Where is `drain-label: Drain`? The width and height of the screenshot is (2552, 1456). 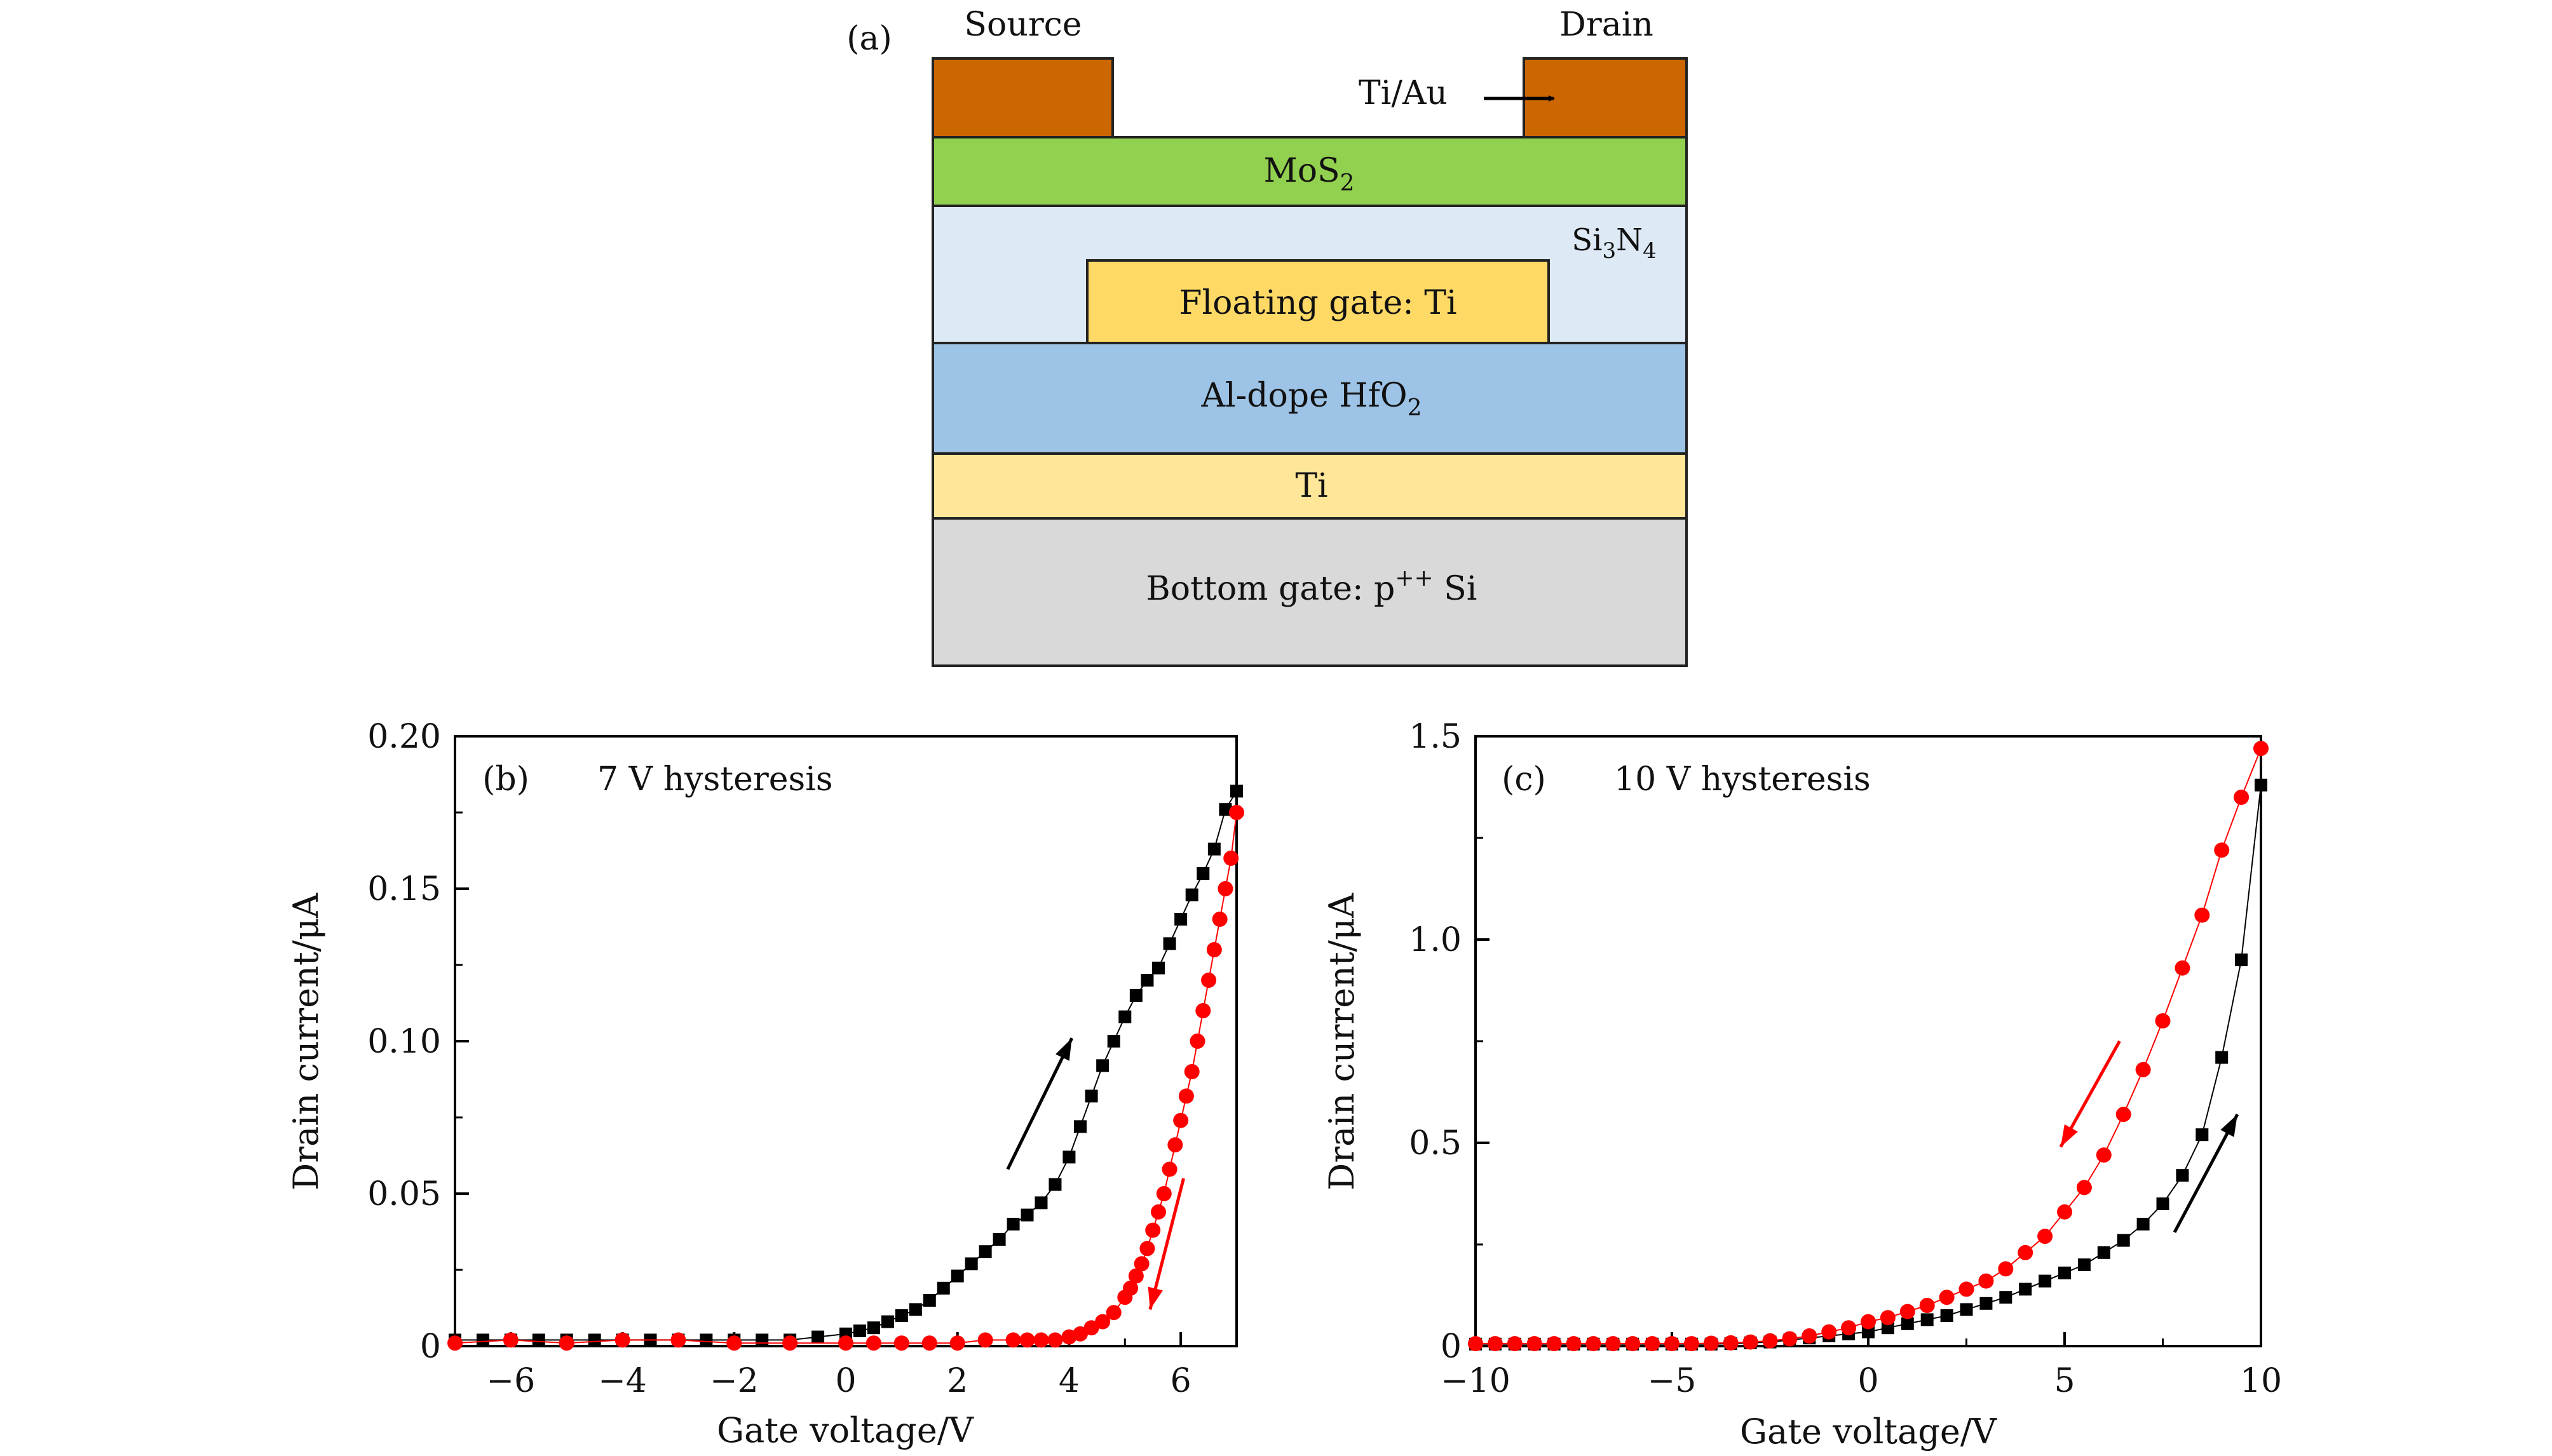 drain-label: Drain is located at coordinates (1606, 25).